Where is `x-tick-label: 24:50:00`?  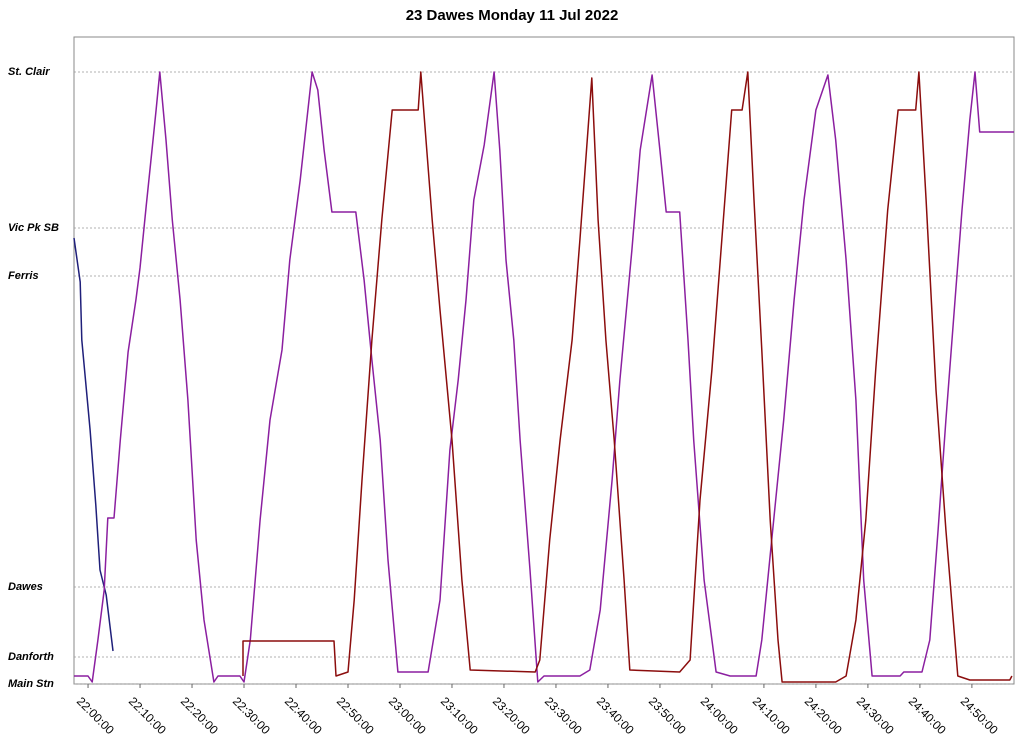
x-tick-label: 24:50:00 is located at coordinates (979, 715).